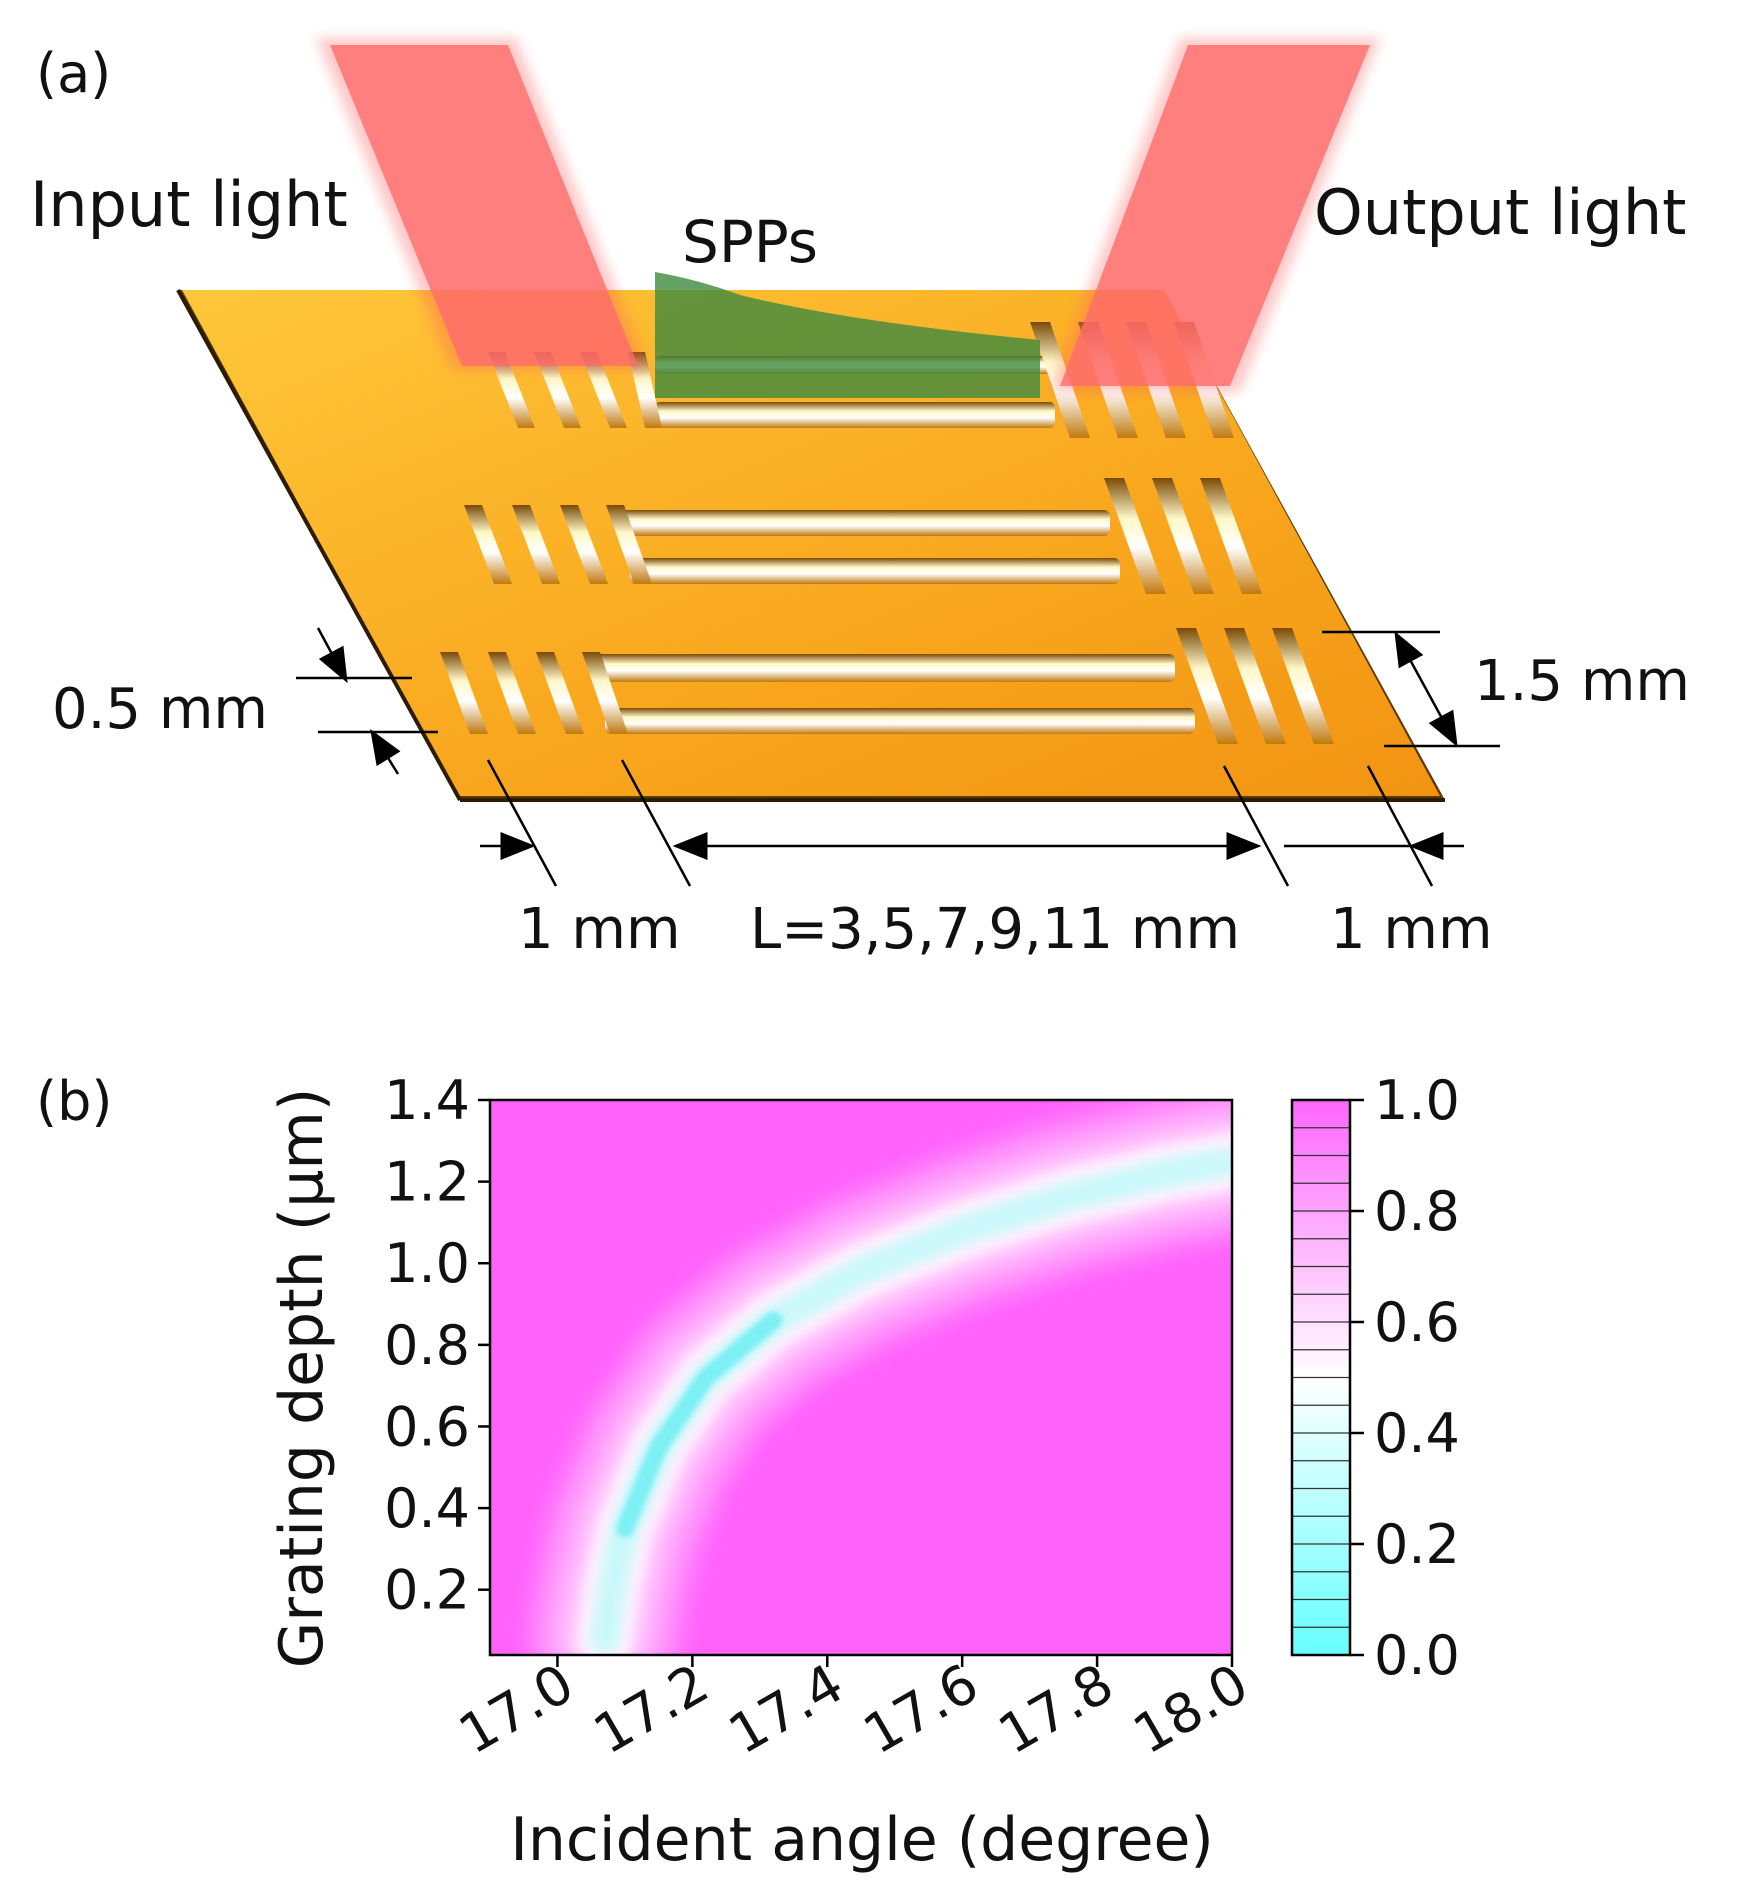 The width and height of the screenshot is (1747, 1890). I want to click on input-light-beam, so click(482, 204).